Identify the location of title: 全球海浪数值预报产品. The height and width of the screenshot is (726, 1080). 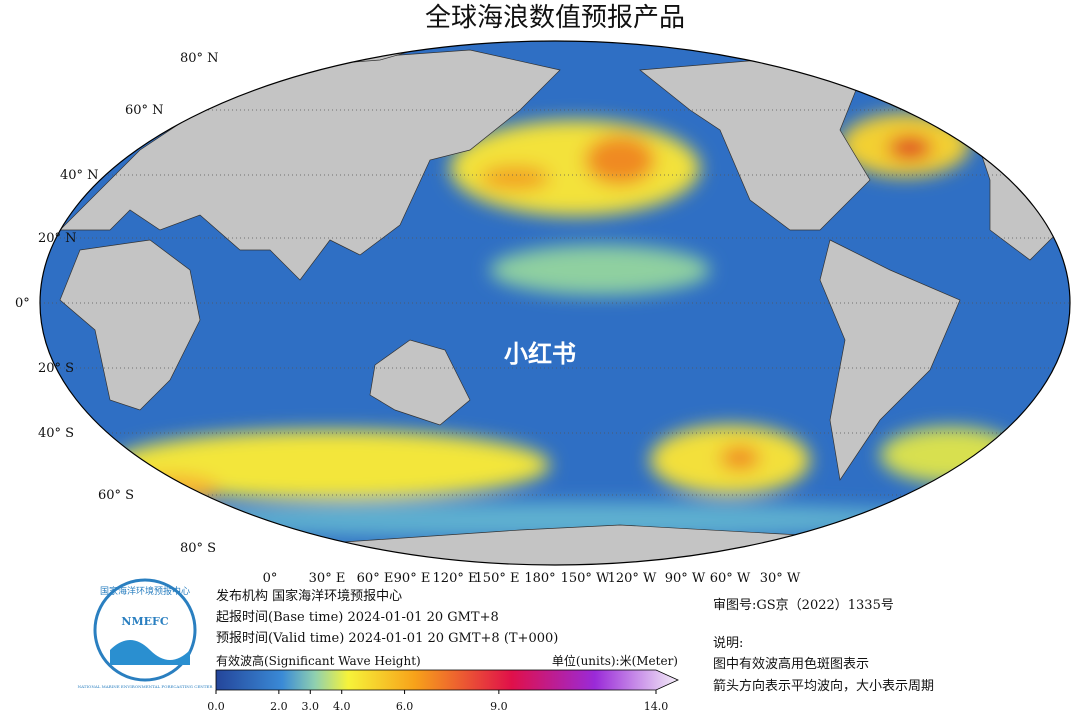
(555, 18).